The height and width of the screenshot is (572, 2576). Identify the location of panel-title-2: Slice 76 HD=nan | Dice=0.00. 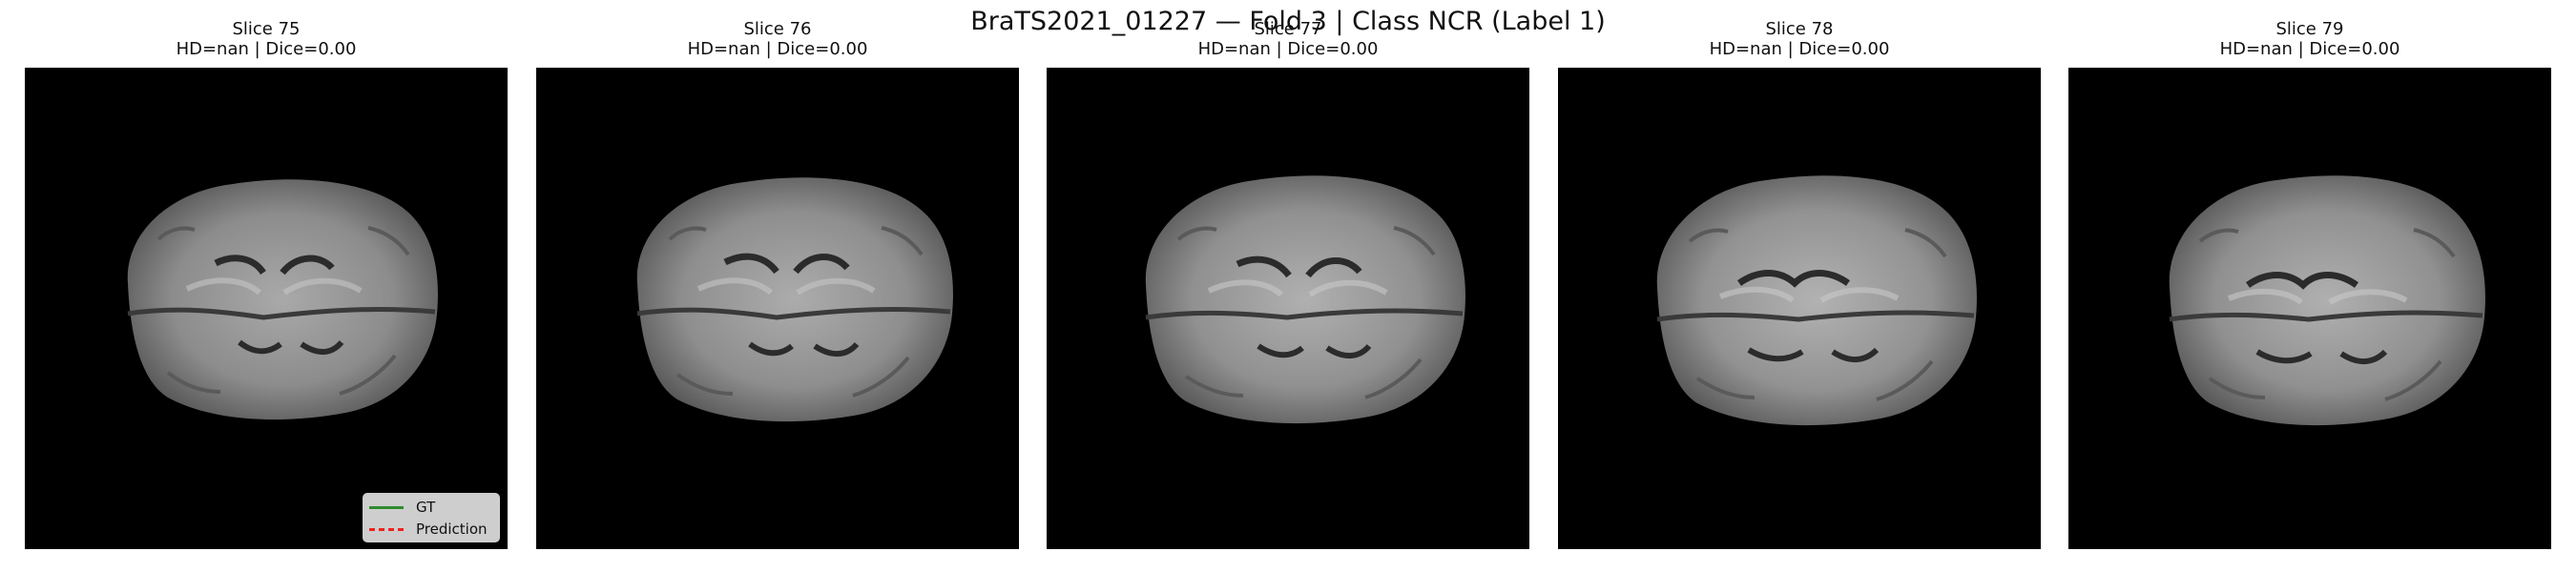
(777, 39).